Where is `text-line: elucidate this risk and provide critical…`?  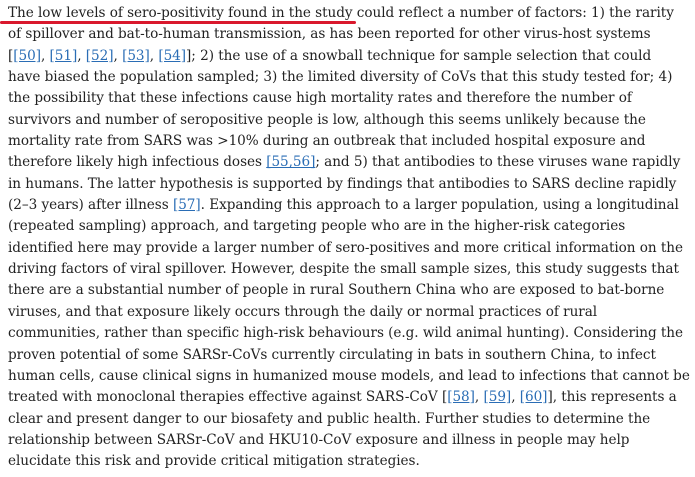 text-line: elucidate this risk and provide critical… is located at coordinates (214, 461).